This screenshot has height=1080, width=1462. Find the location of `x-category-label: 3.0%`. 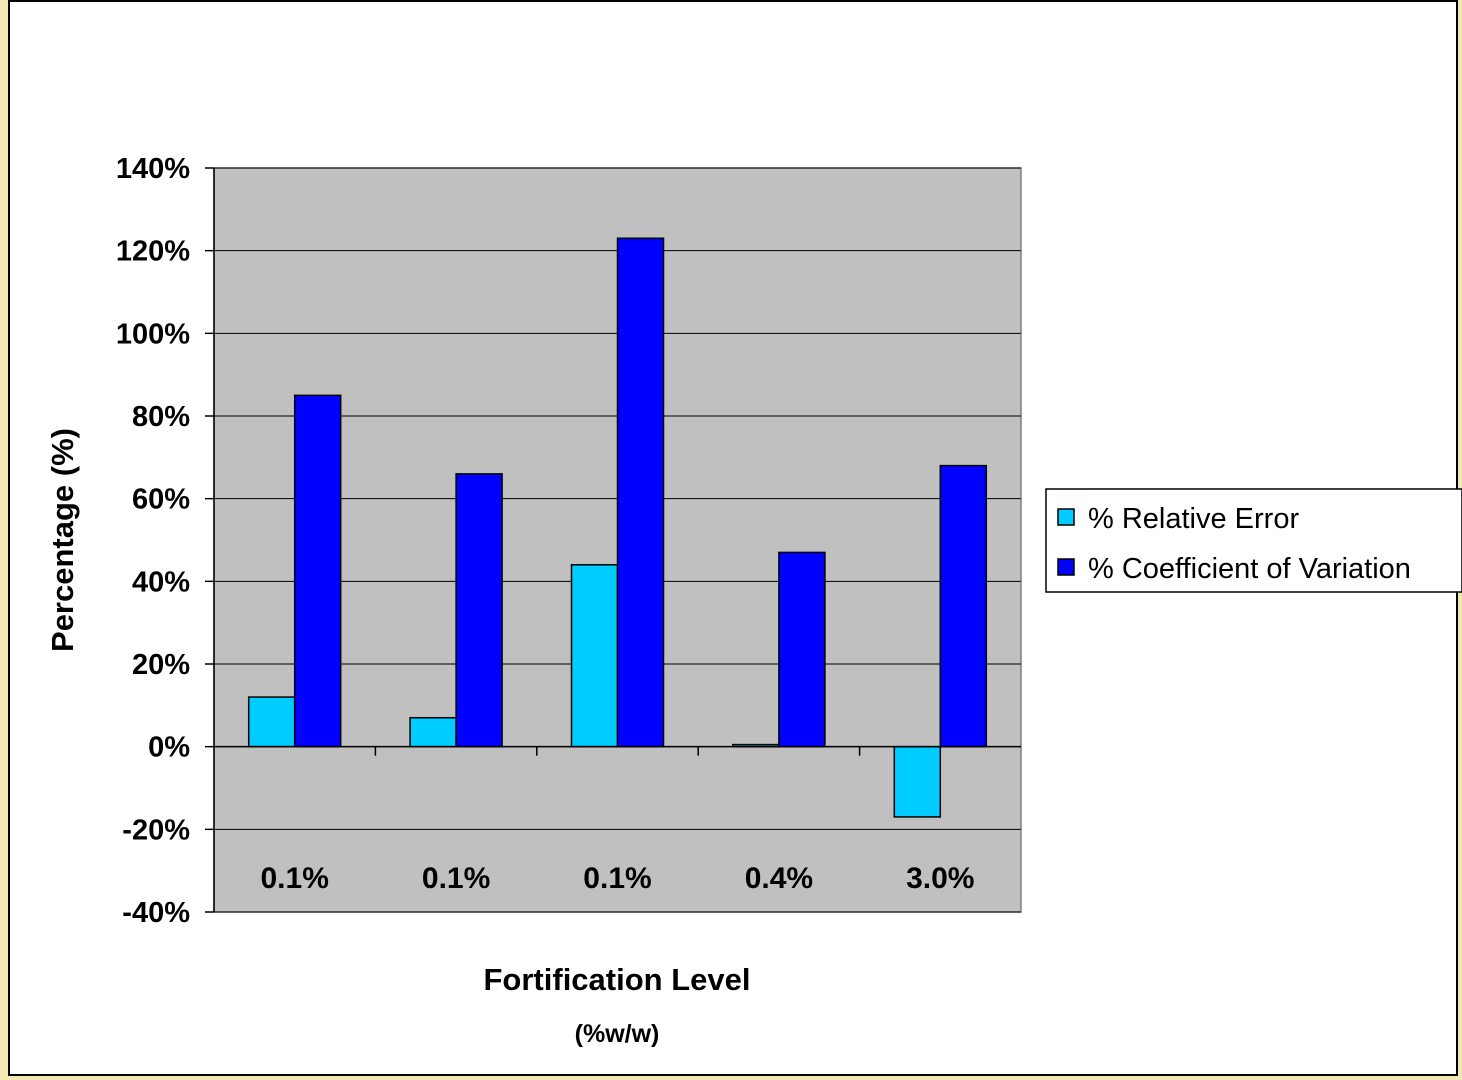

x-category-label: 3.0% is located at coordinates (940, 878).